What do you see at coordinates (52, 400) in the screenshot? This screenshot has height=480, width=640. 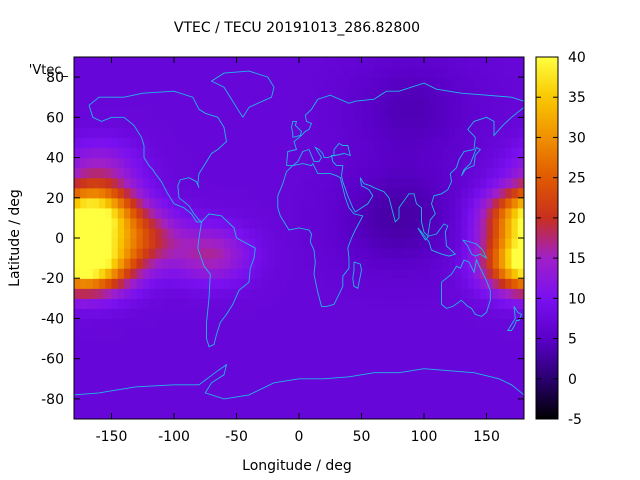 I see `y-tick-label: -80` at bounding box center [52, 400].